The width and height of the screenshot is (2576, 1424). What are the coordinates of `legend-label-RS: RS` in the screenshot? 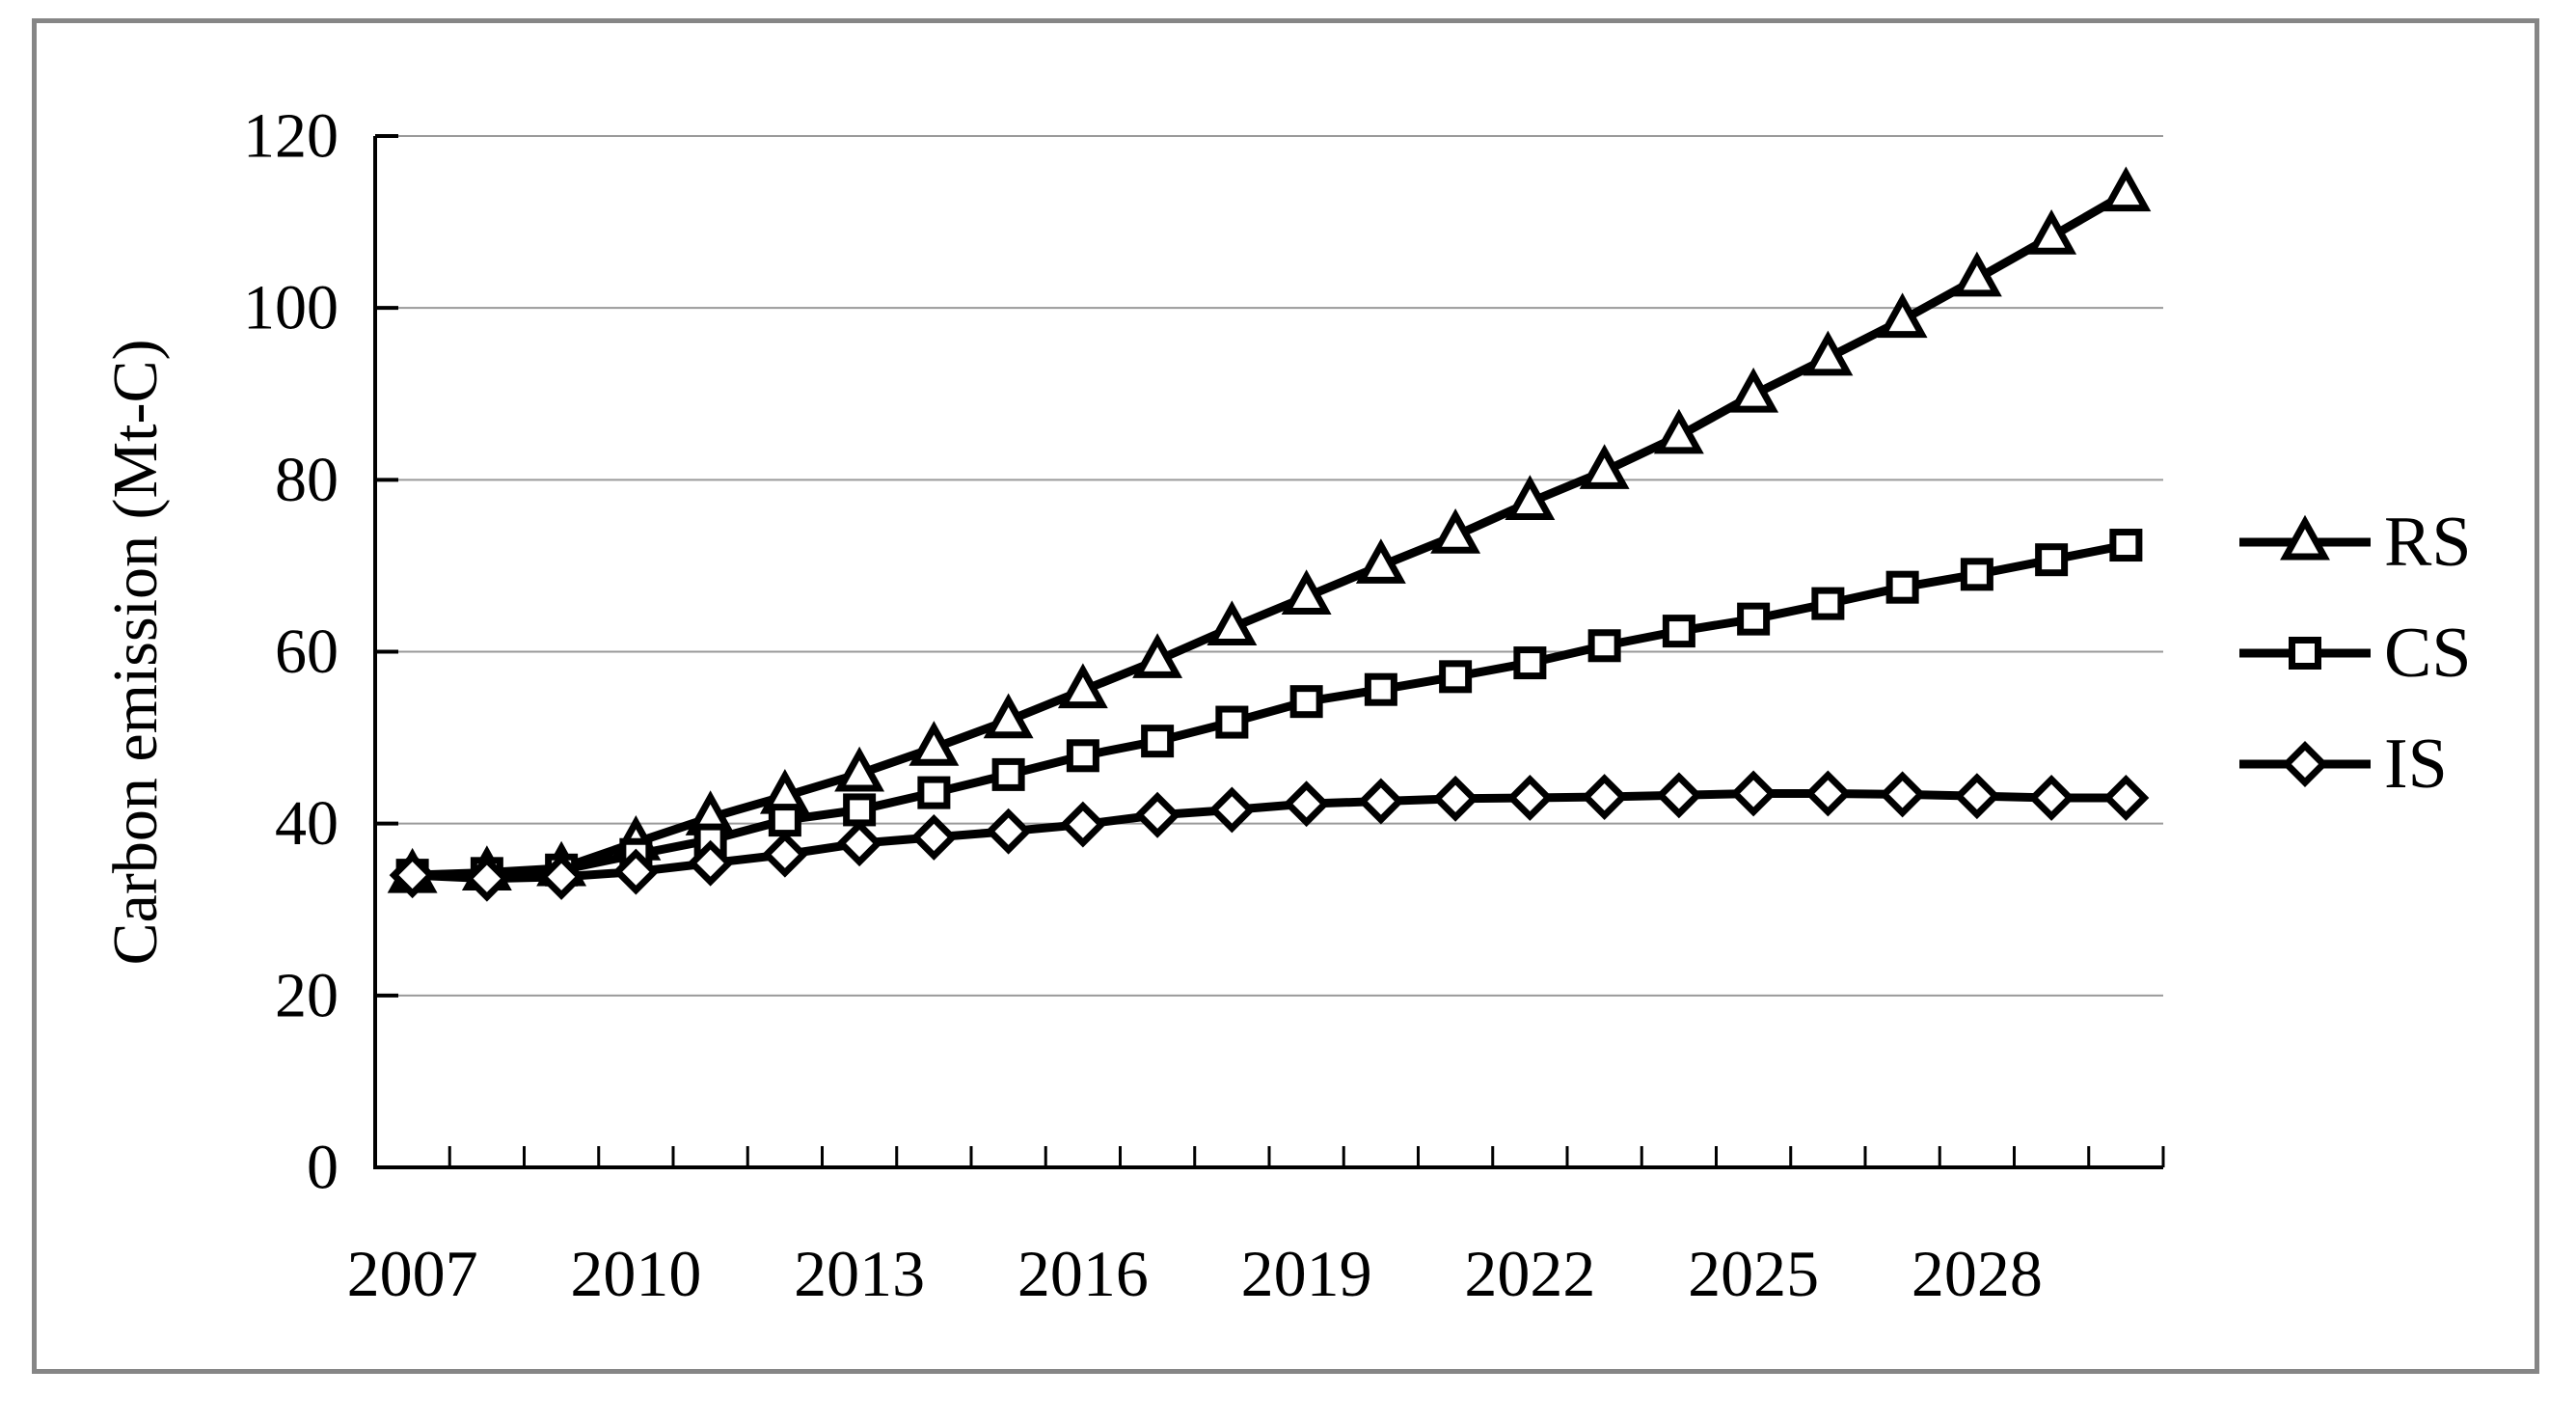 It's located at (2428, 542).